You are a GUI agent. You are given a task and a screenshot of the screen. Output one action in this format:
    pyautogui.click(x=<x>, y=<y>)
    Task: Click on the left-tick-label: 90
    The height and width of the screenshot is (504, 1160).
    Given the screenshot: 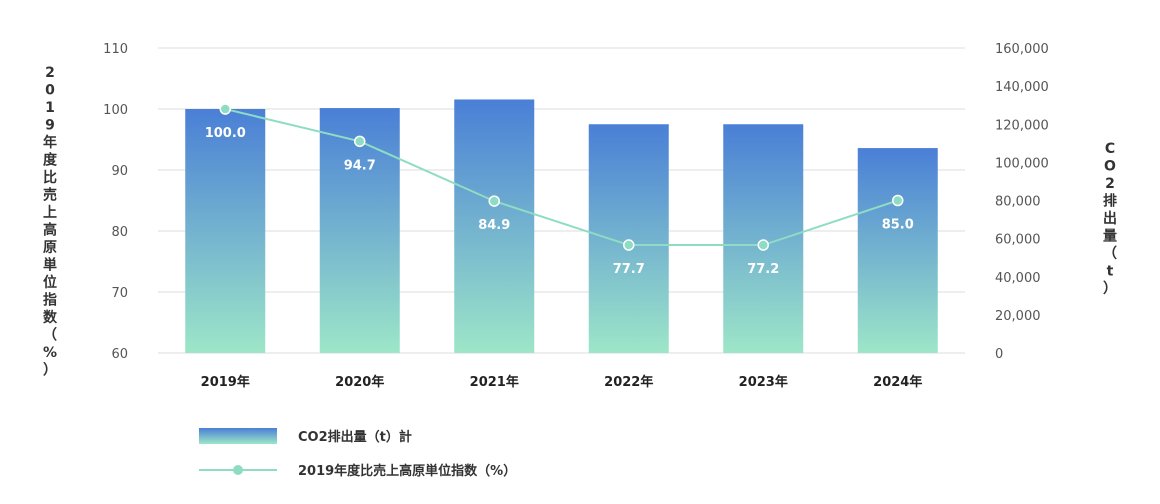 What is the action you would take?
    pyautogui.click(x=119, y=171)
    